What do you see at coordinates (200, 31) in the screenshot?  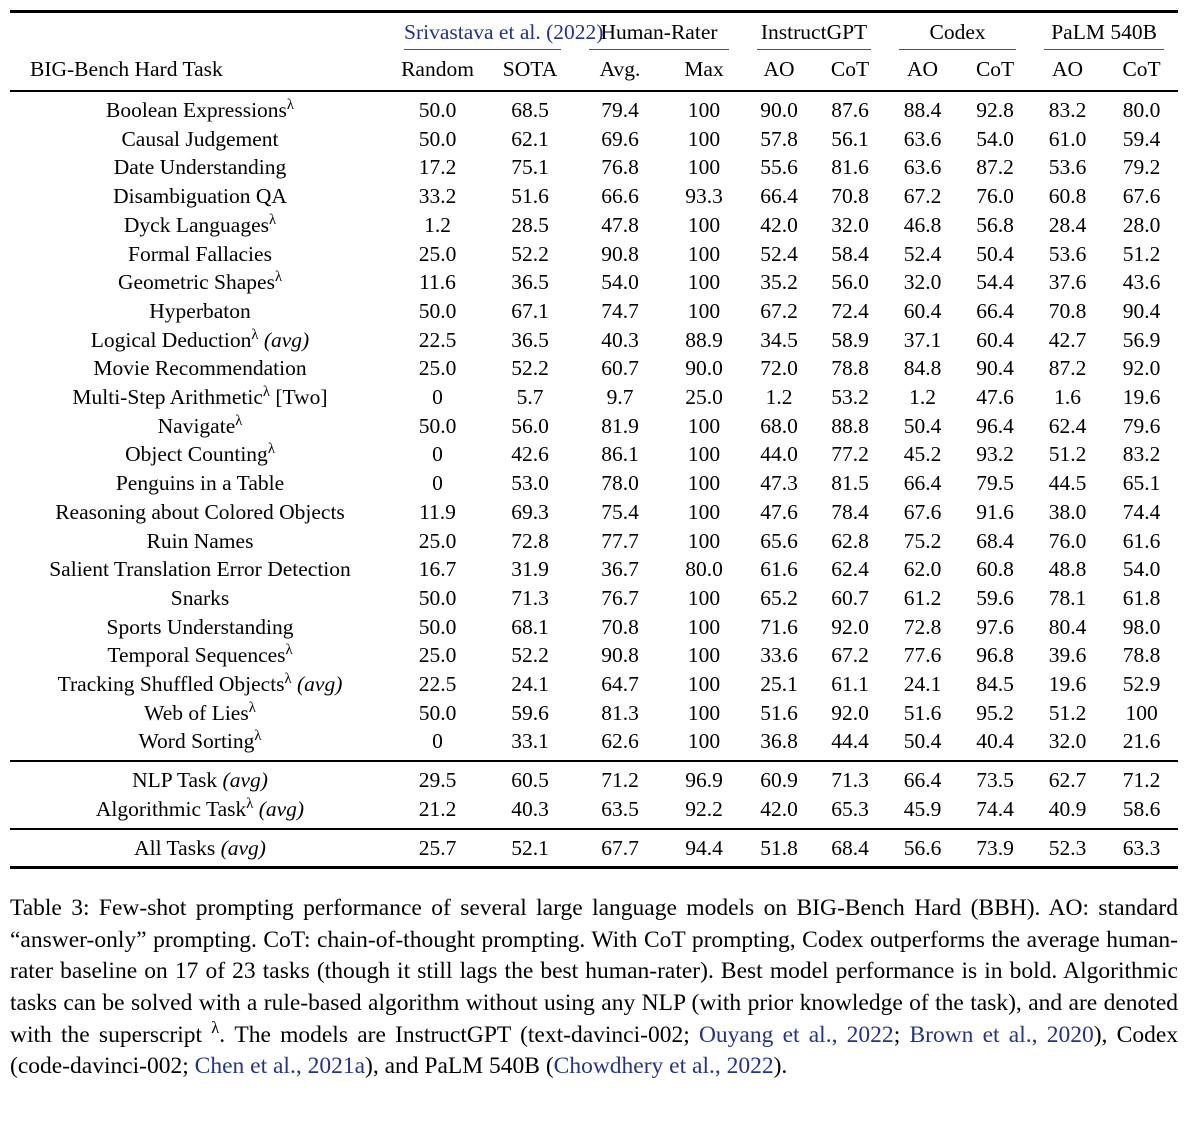 I see `group-header-spacer` at bounding box center [200, 31].